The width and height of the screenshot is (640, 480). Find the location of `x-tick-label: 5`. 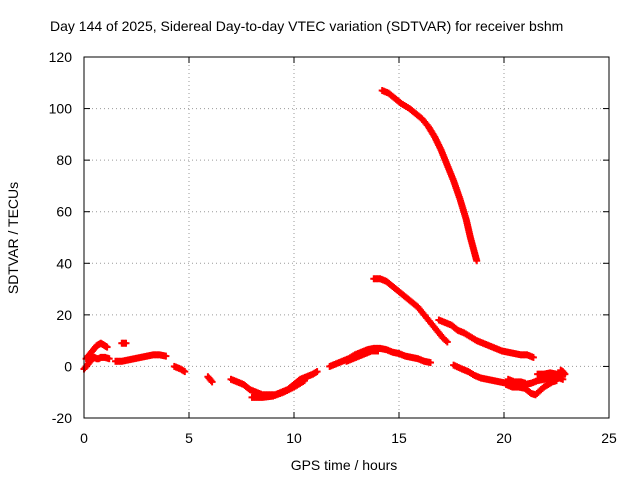

x-tick-label: 5 is located at coordinates (189, 438).